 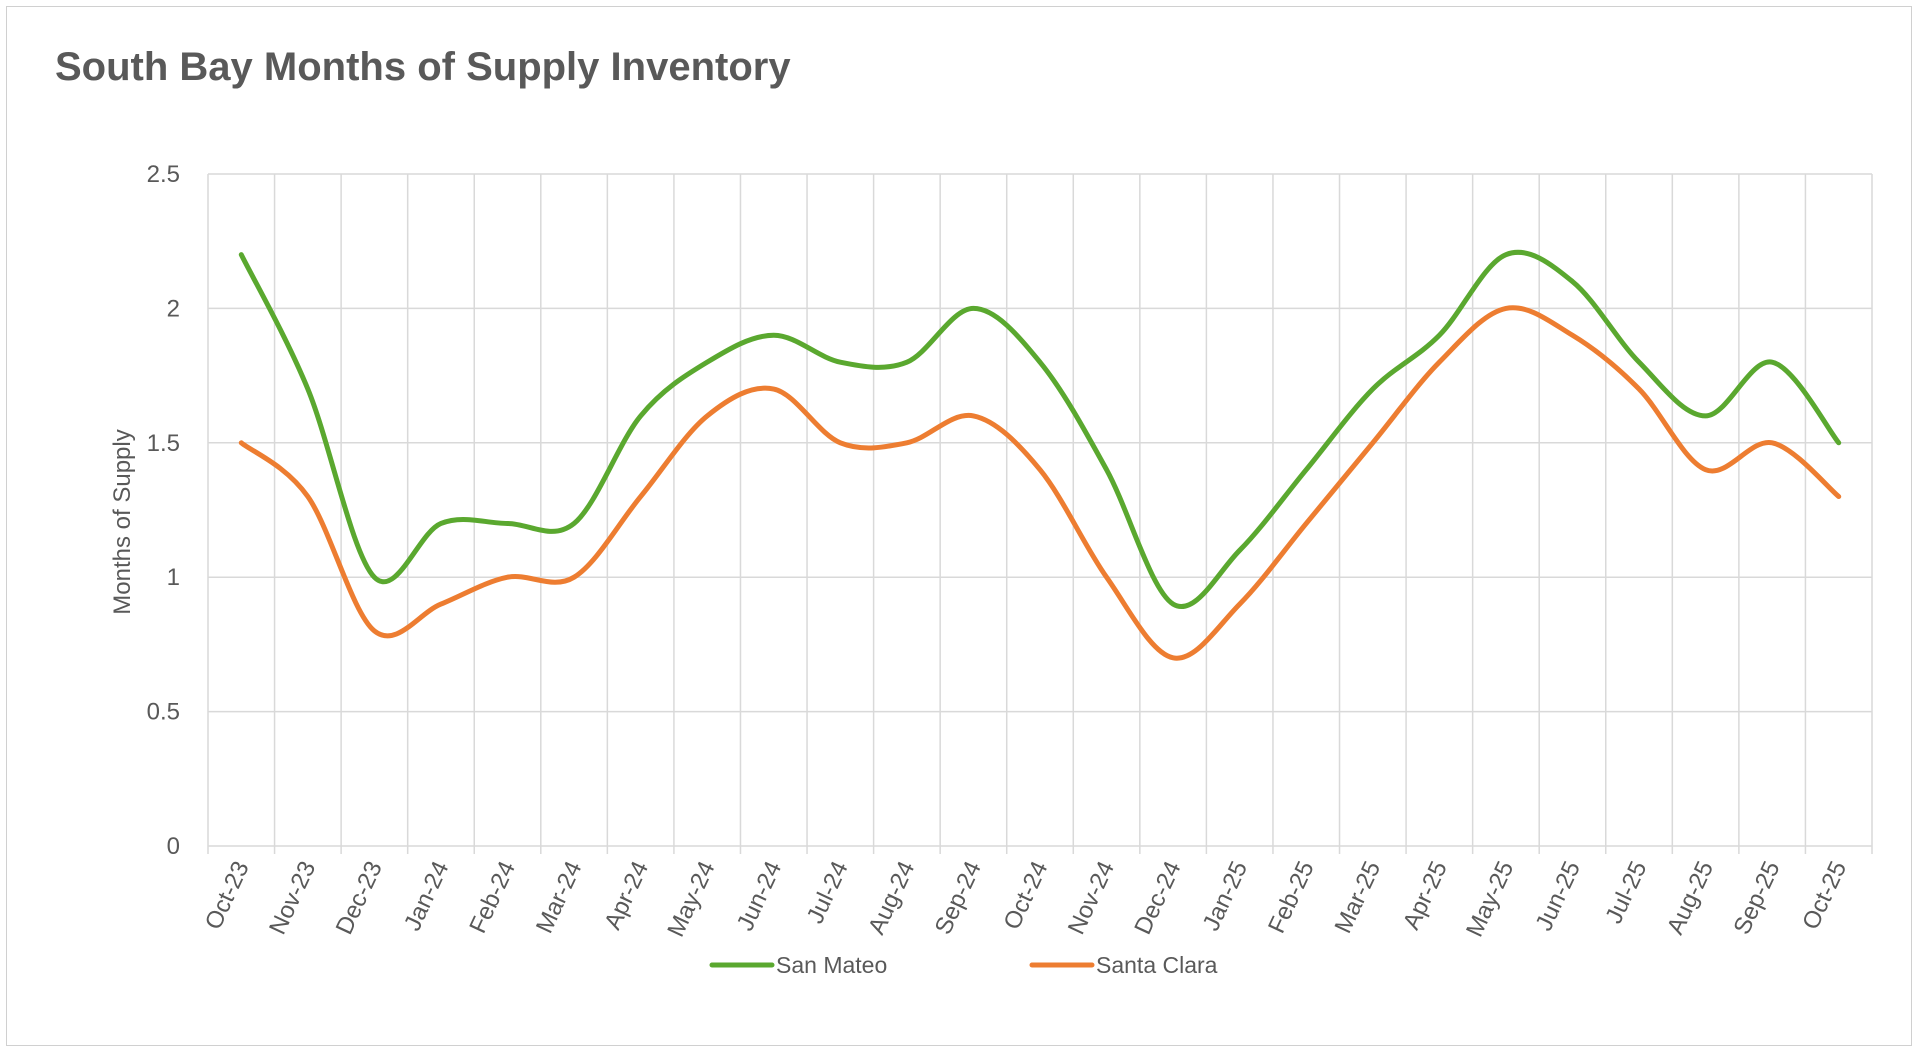 What do you see at coordinates (831, 965) in the screenshot?
I see `legend-label-san-mateo: San Mateo` at bounding box center [831, 965].